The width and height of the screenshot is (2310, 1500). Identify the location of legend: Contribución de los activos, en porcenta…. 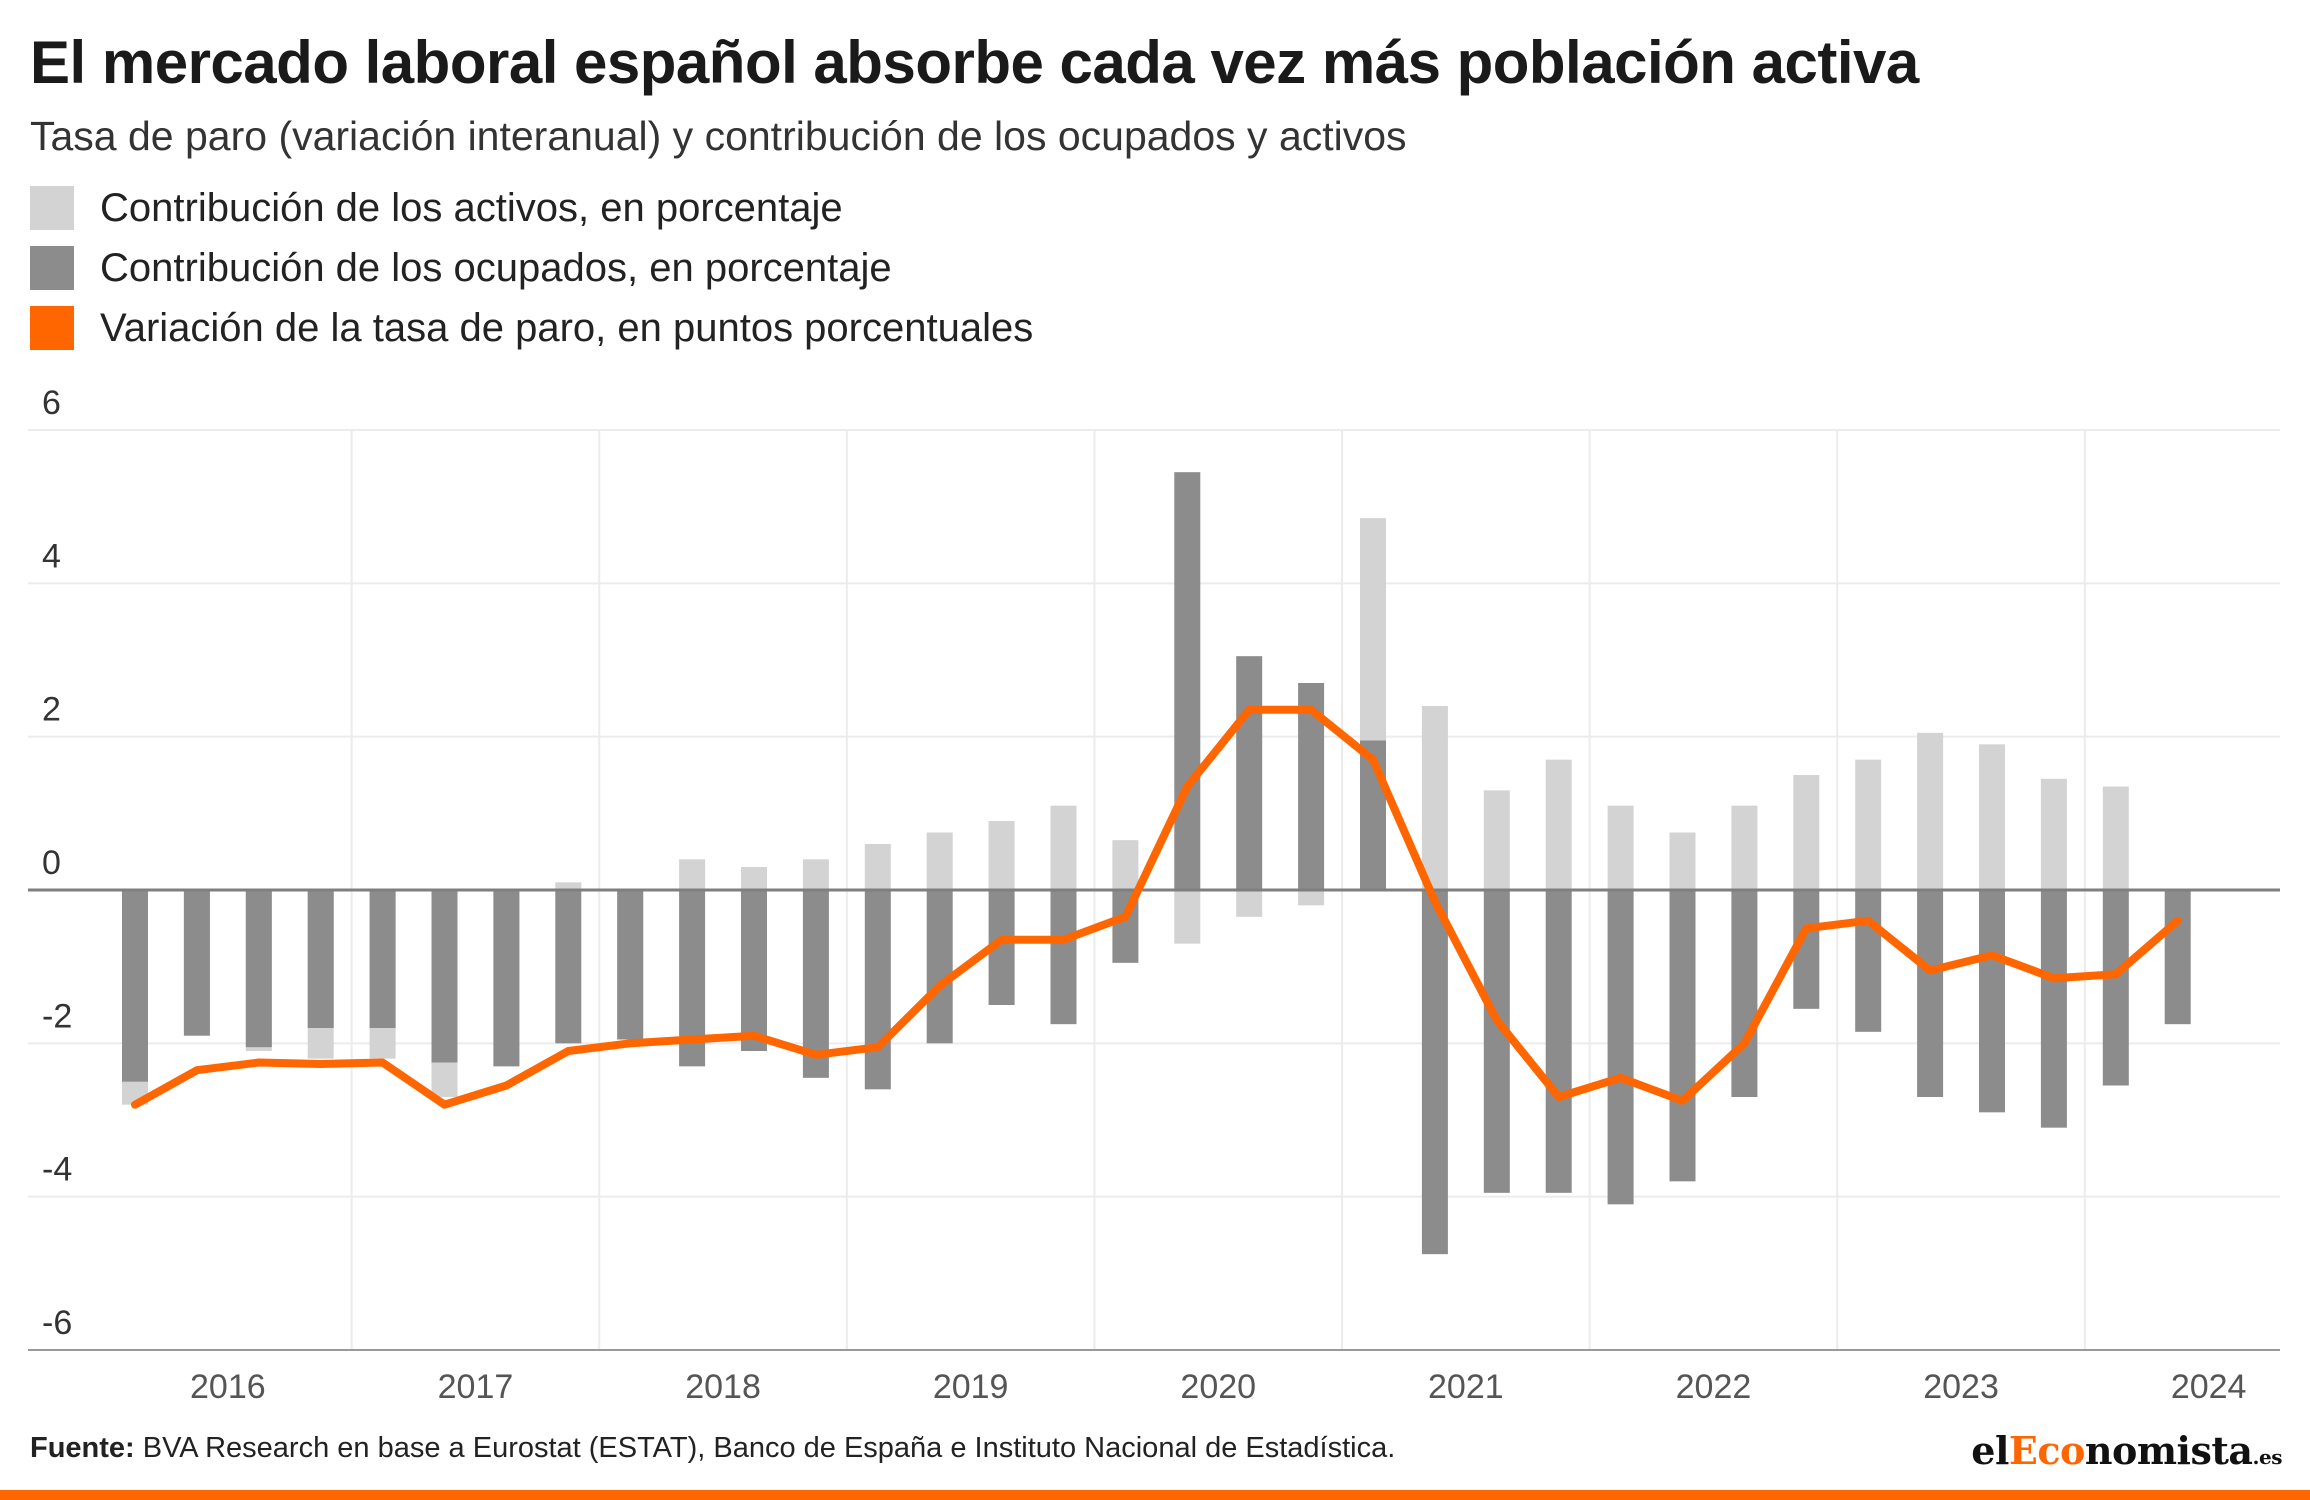
(531, 268).